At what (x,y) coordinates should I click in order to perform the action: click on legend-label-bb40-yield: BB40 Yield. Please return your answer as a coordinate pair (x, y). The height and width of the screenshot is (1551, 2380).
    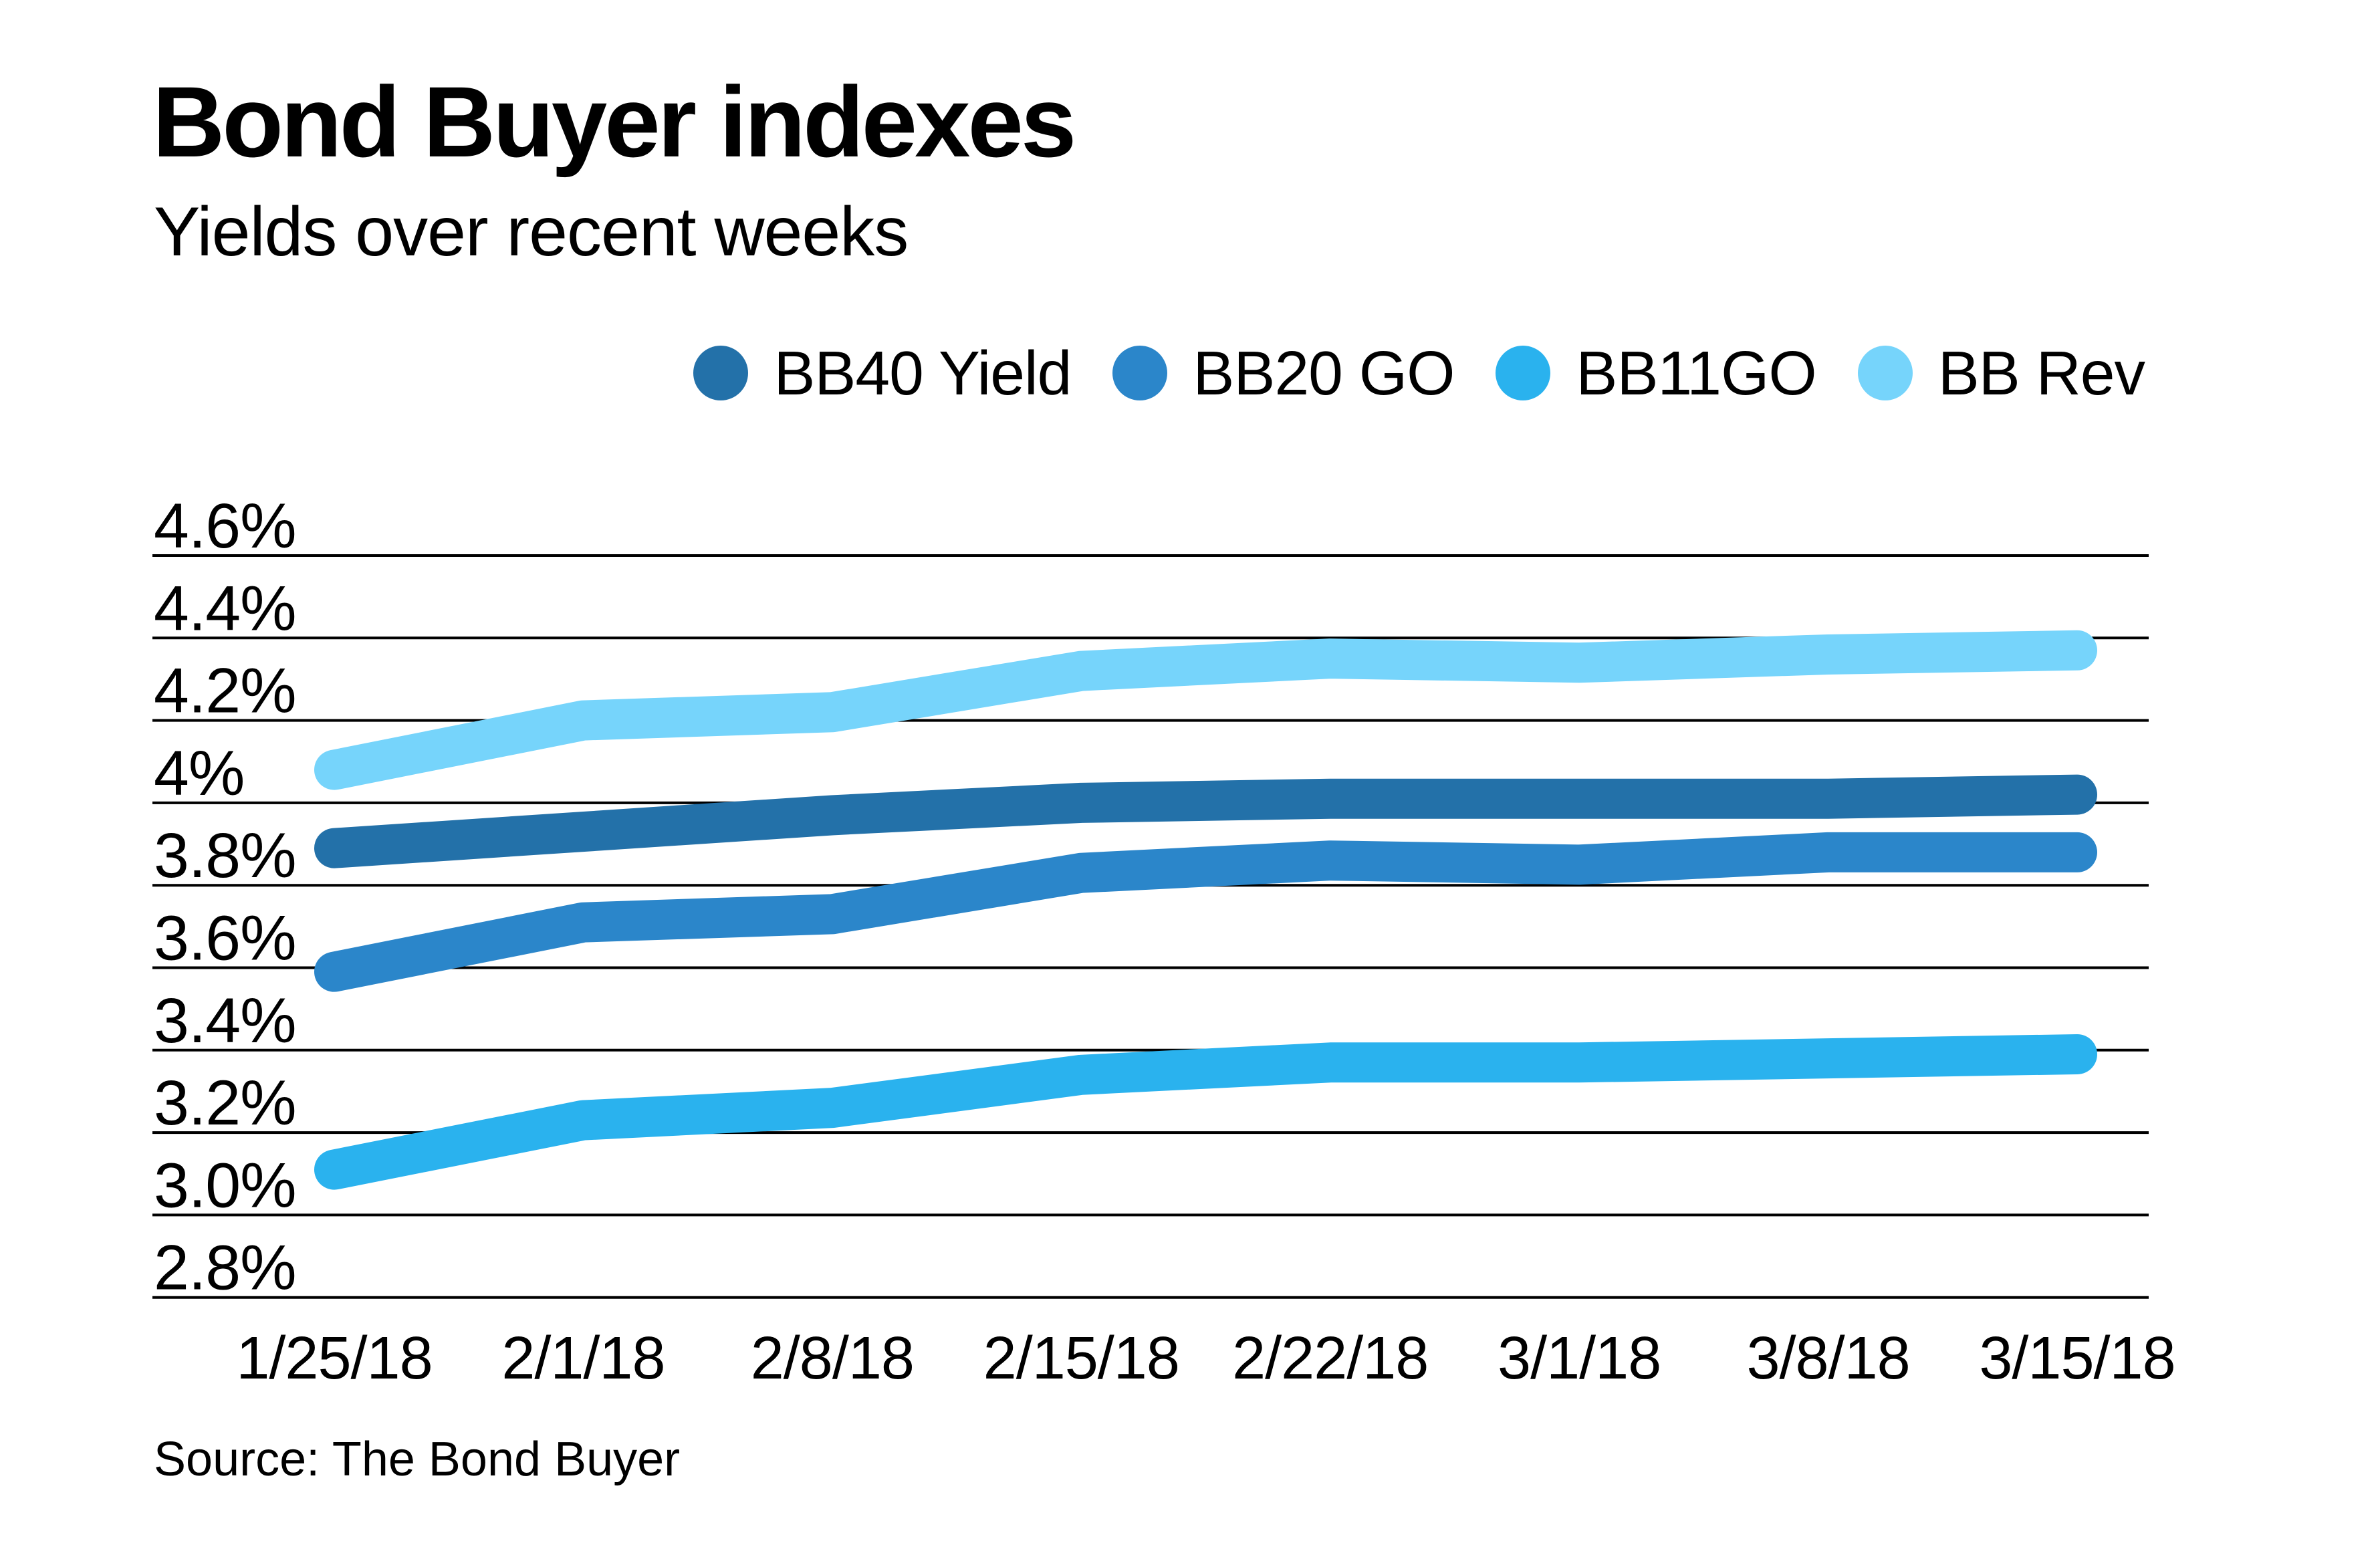
    Looking at the image, I should click on (923, 373).